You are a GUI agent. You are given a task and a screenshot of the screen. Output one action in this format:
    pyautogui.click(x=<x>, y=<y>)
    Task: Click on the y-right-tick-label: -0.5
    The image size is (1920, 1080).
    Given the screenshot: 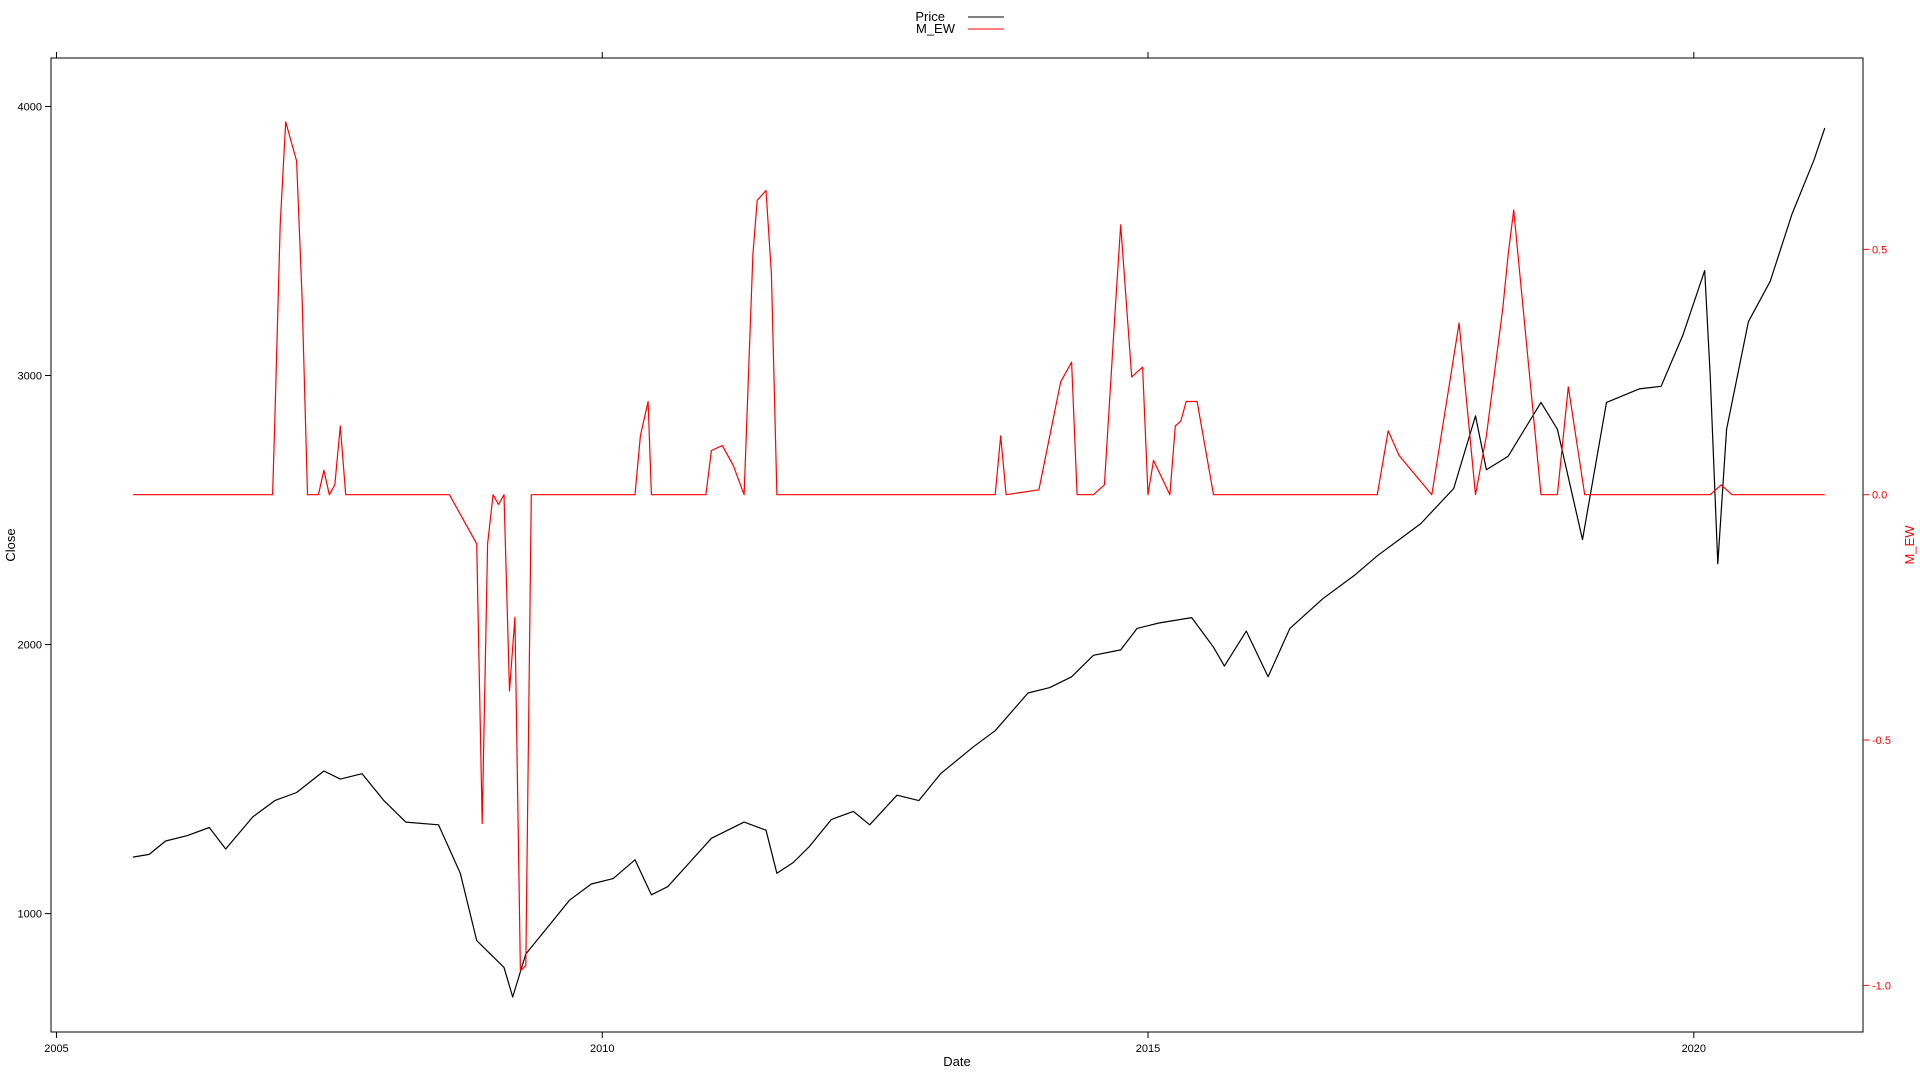 What is the action you would take?
    pyautogui.click(x=1881, y=741)
    